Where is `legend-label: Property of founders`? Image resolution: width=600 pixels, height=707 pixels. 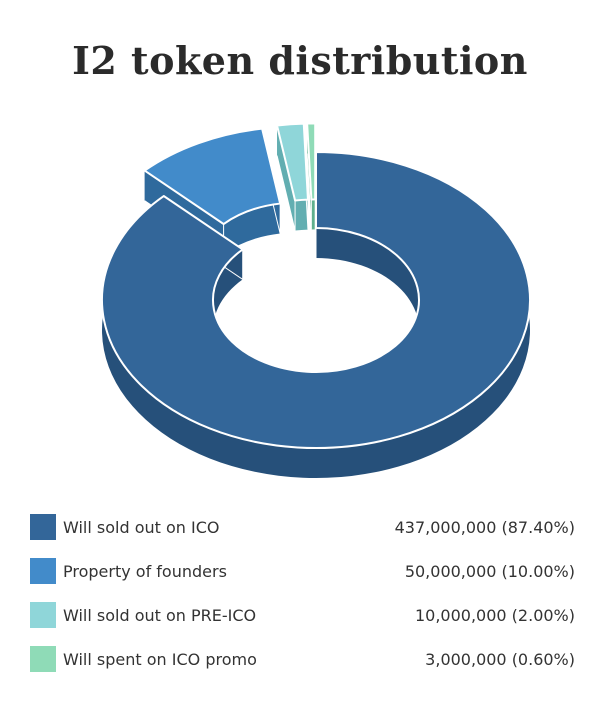
legend-label: Property of founders is located at coordinates (145, 571).